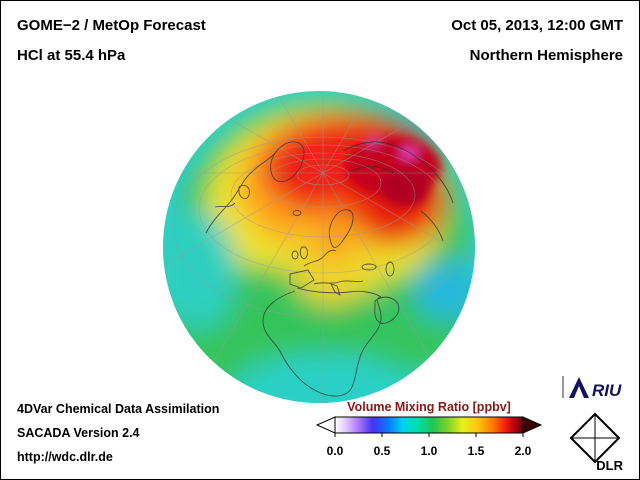 The height and width of the screenshot is (480, 640). What do you see at coordinates (111, 41) in the screenshot?
I see `header-left: GOME−2 / MetOp Forecast HCl at 55.4 hPa` at bounding box center [111, 41].